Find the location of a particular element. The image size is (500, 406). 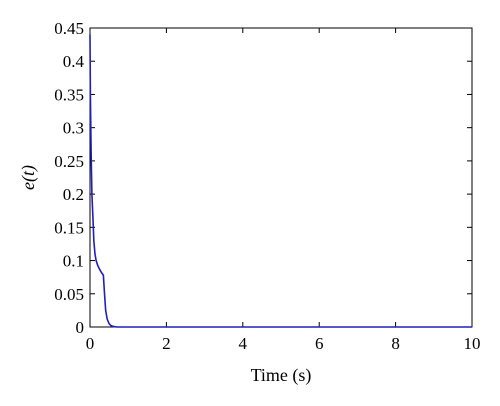

y-tick-label: 0.2 is located at coordinates (73, 194).